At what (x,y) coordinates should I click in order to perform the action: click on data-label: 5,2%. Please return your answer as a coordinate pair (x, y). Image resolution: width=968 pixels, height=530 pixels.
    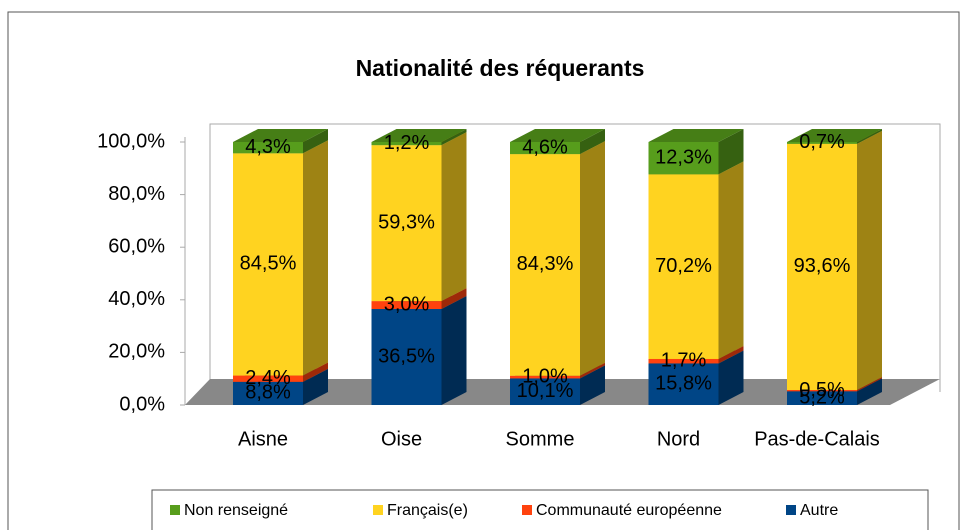
    Looking at the image, I should click on (822, 397).